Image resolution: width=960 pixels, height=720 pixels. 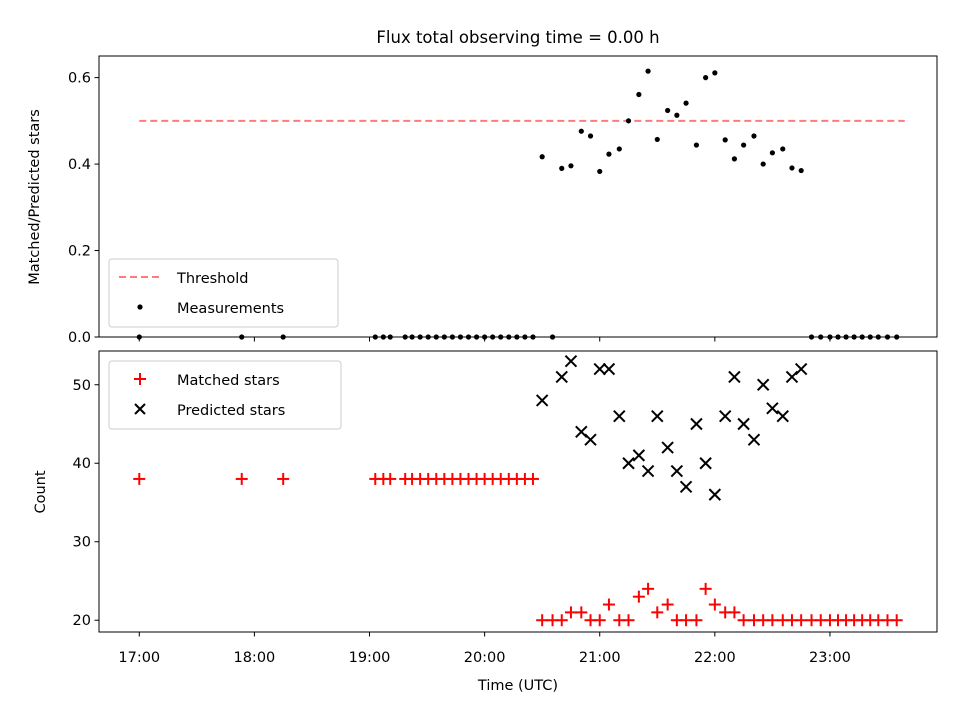 I want to click on x-axis-label: Time (UTC), so click(x=517, y=686).